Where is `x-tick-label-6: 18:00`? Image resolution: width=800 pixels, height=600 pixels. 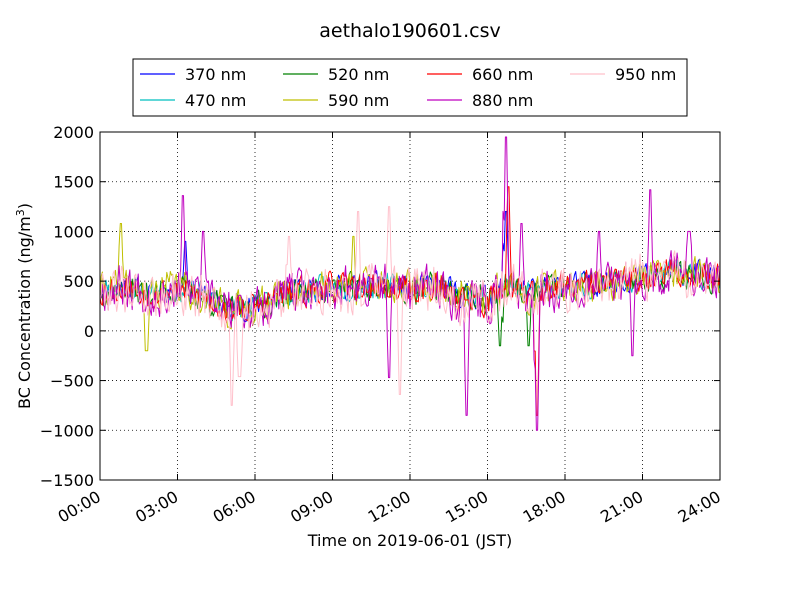
x-tick-label-6: 18:00 is located at coordinates (544, 507).